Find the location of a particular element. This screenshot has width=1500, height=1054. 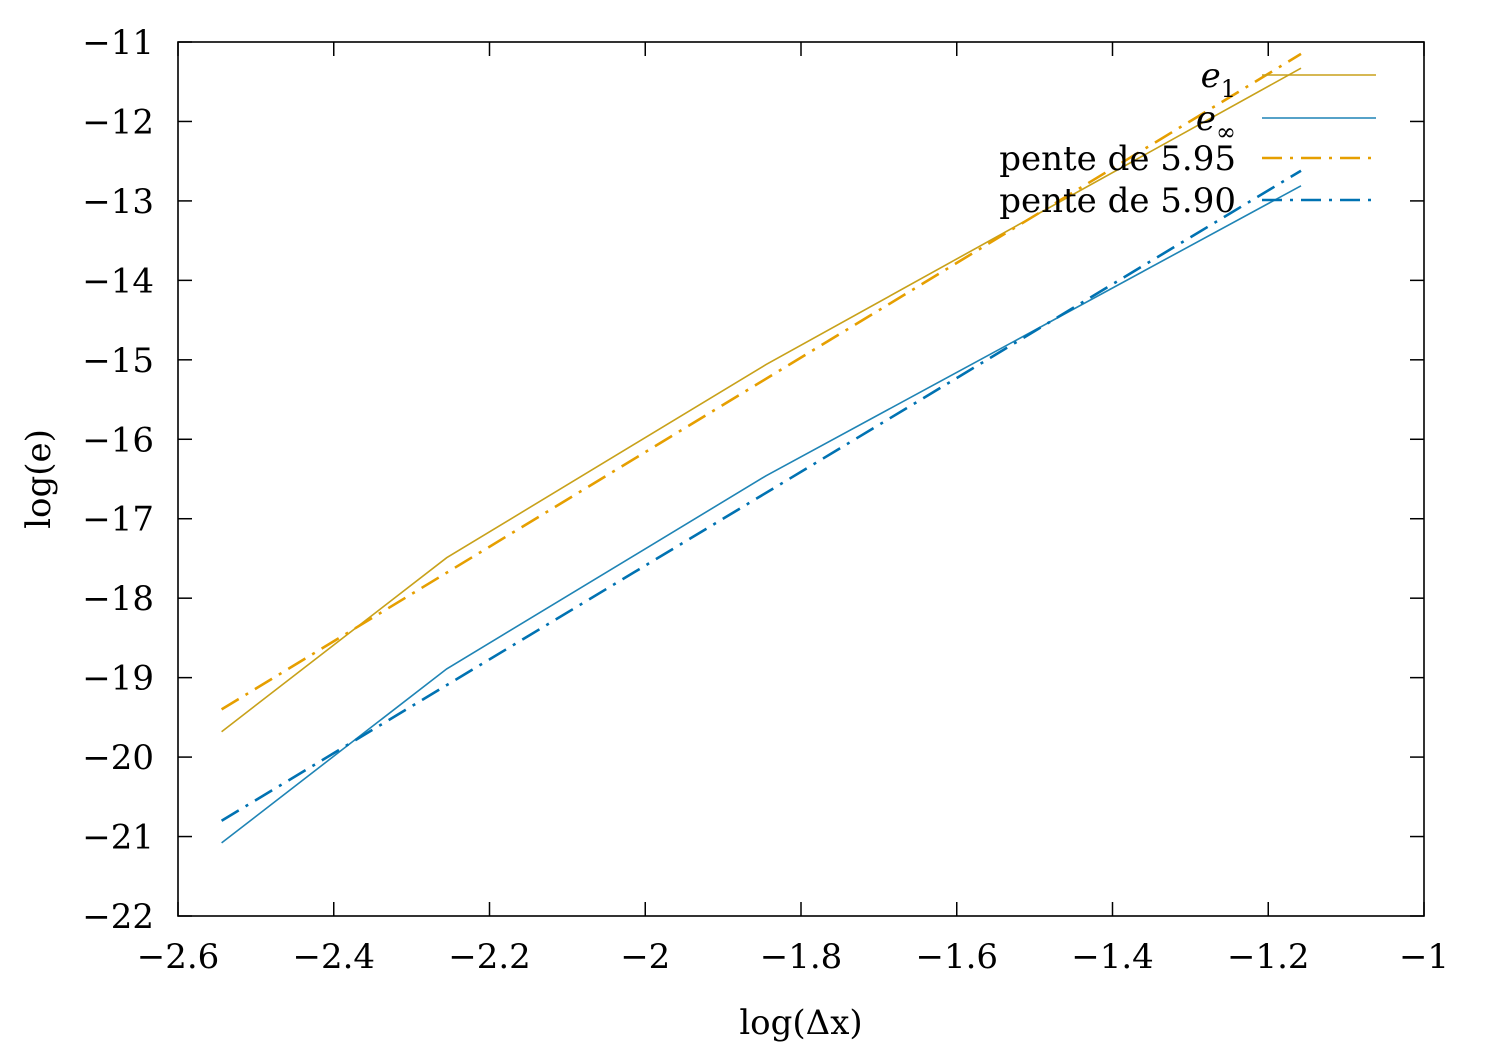

x-tick-label: −2.4 is located at coordinates (333, 957).